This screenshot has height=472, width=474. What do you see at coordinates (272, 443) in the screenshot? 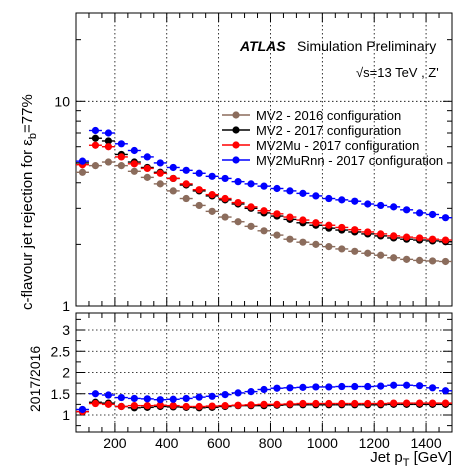
I see `x-tick-labels: 200 400 600 800 1000 1200 1400` at bounding box center [272, 443].